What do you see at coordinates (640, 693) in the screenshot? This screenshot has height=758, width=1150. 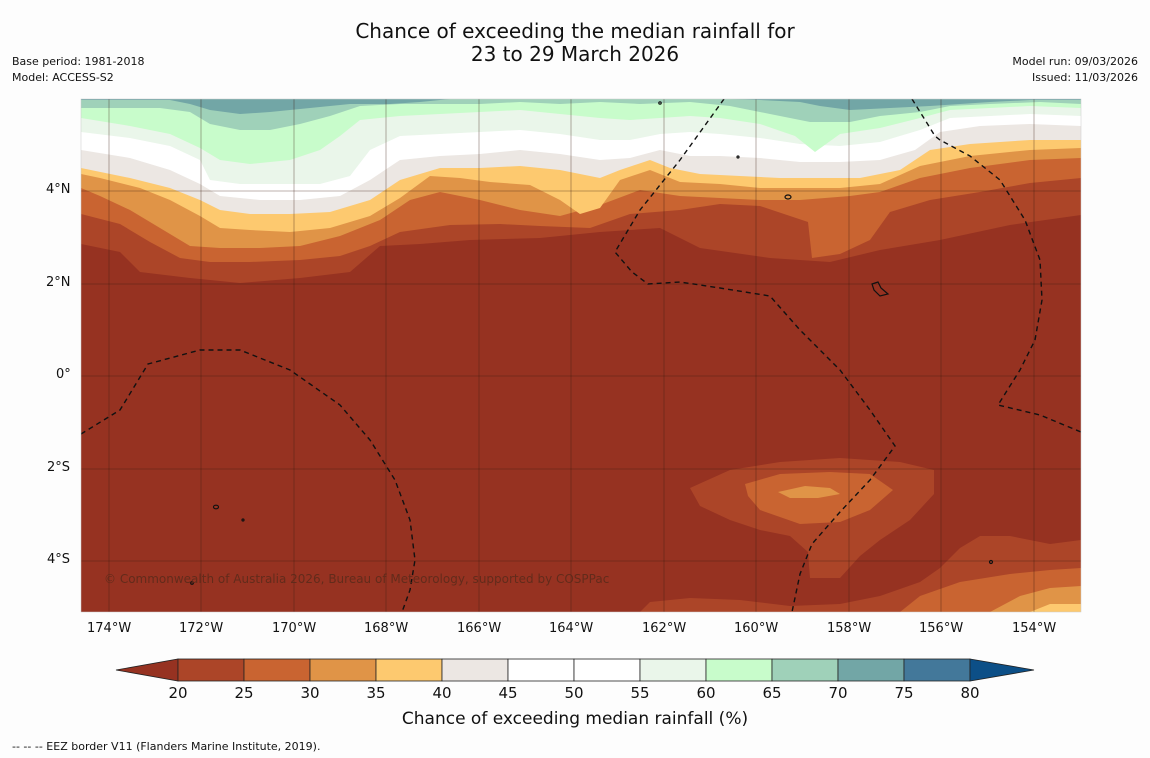 I see `colorbar-tick-55: 55` at bounding box center [640, 693].